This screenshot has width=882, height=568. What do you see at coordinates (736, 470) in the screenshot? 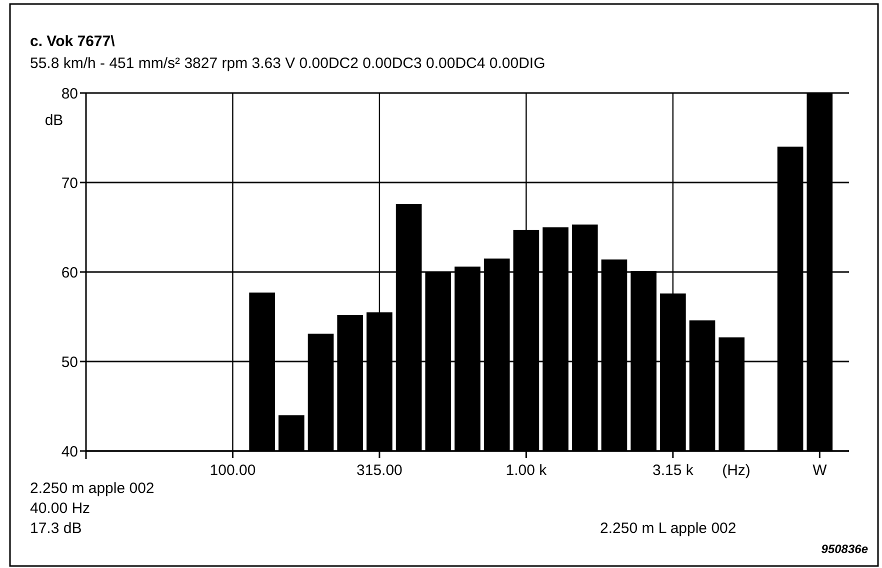
I see `x-axis-title: (Hz)` at bounding box center [736, 470].